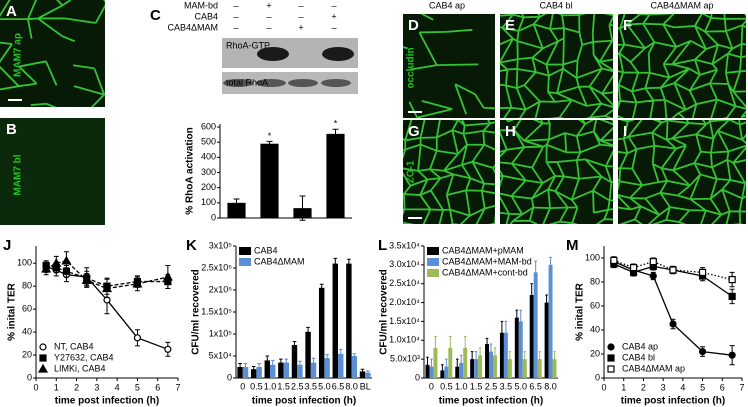  What do you see at coordinates (414, 131) in the screenshot?
I see `panel-letter: G` at bounding box center [414, 131].